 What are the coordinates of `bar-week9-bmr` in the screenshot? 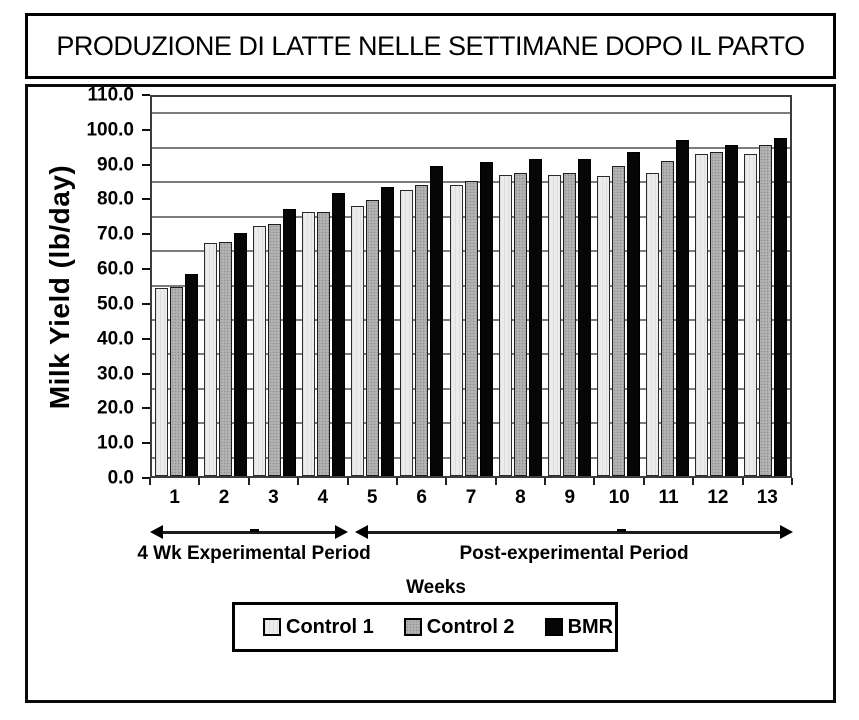 It's located at (584, 317).